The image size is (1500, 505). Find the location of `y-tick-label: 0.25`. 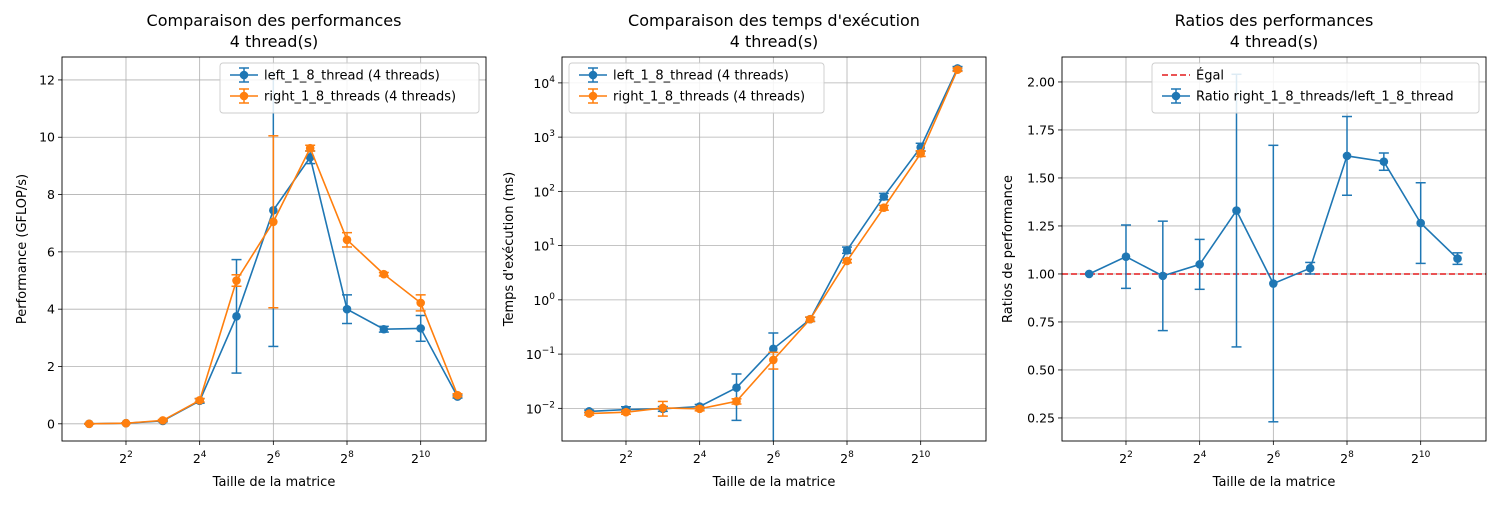

y-tick-label: 0.25 is located at coordinates (1041, 417).